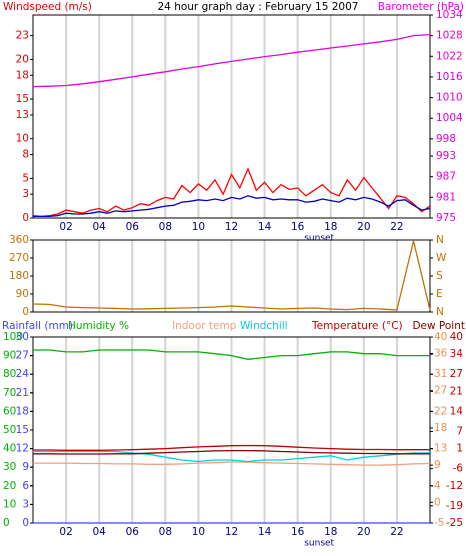 Image resolution: width=466 pixels, height=556 pixels. I want to click on y-tick-label: 31, so click(440, 374).